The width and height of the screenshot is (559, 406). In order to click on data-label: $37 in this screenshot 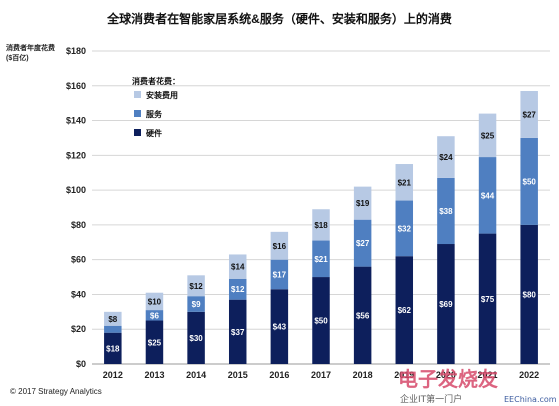, I will do `click(238, 332)`.